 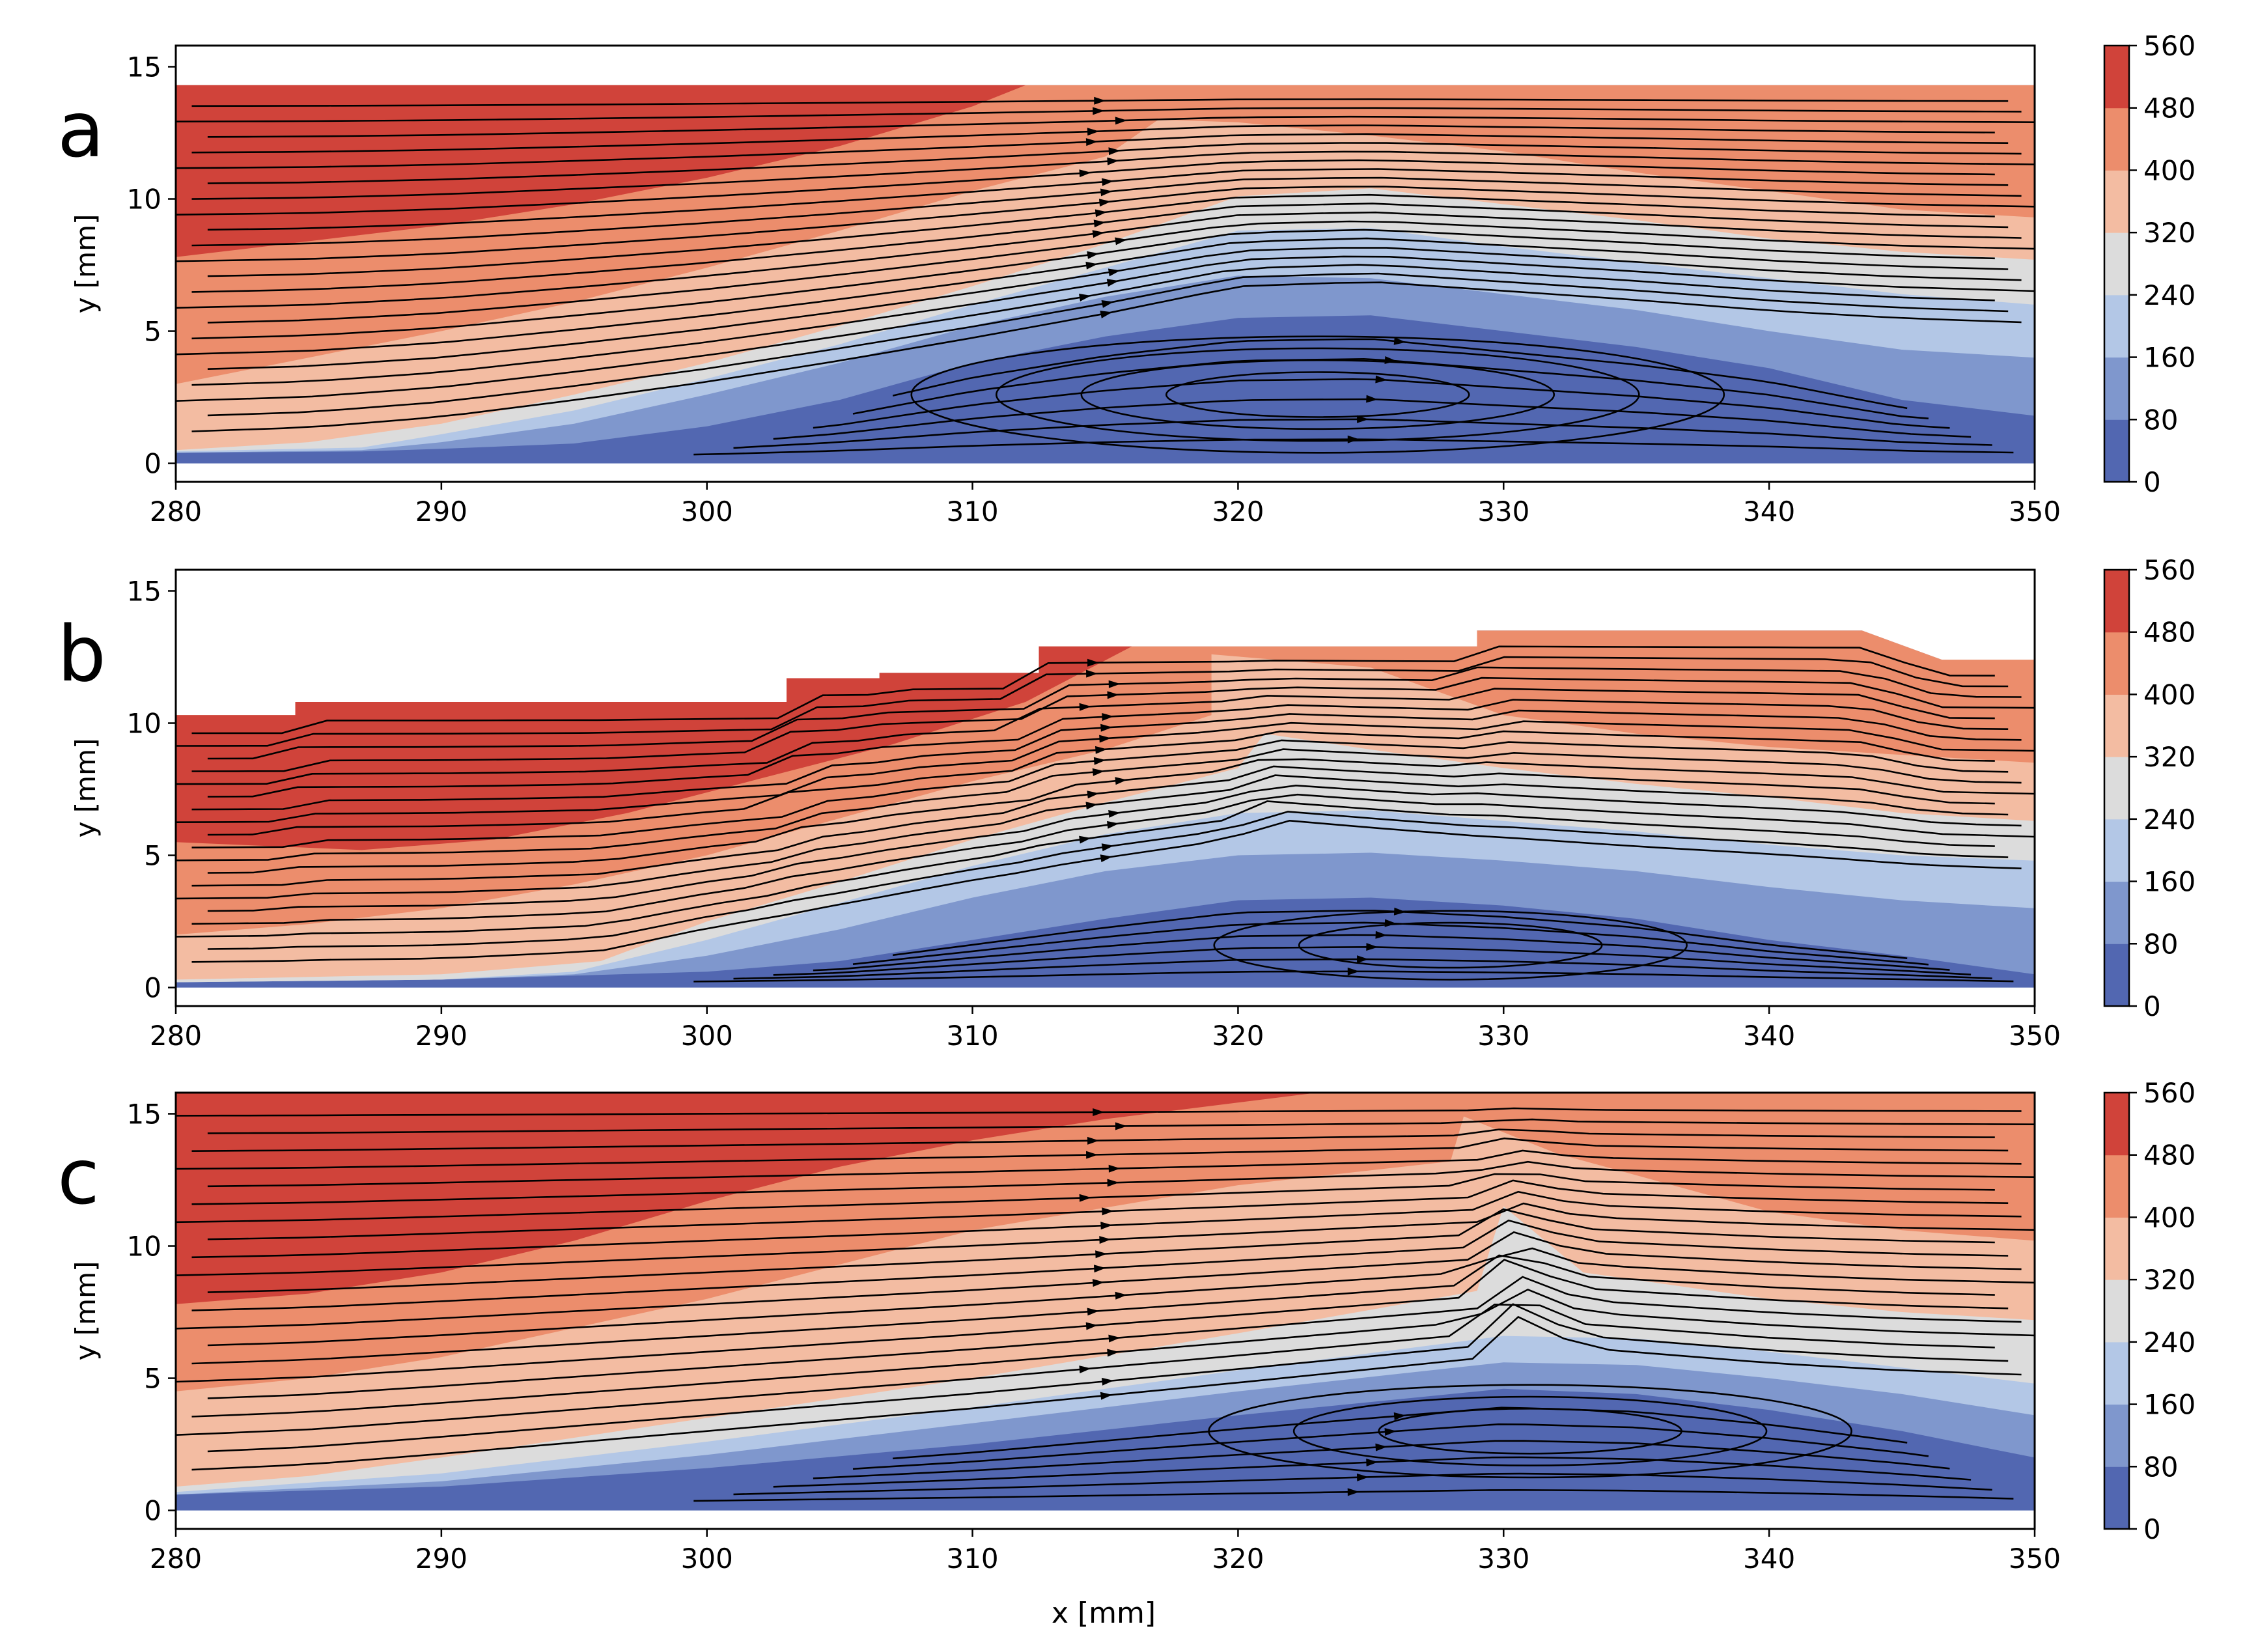 What do you see at coordinates (1769, 1036) in the screenshot?
I see `x-tick-label: 340` at bounding box center [1769, 1036].